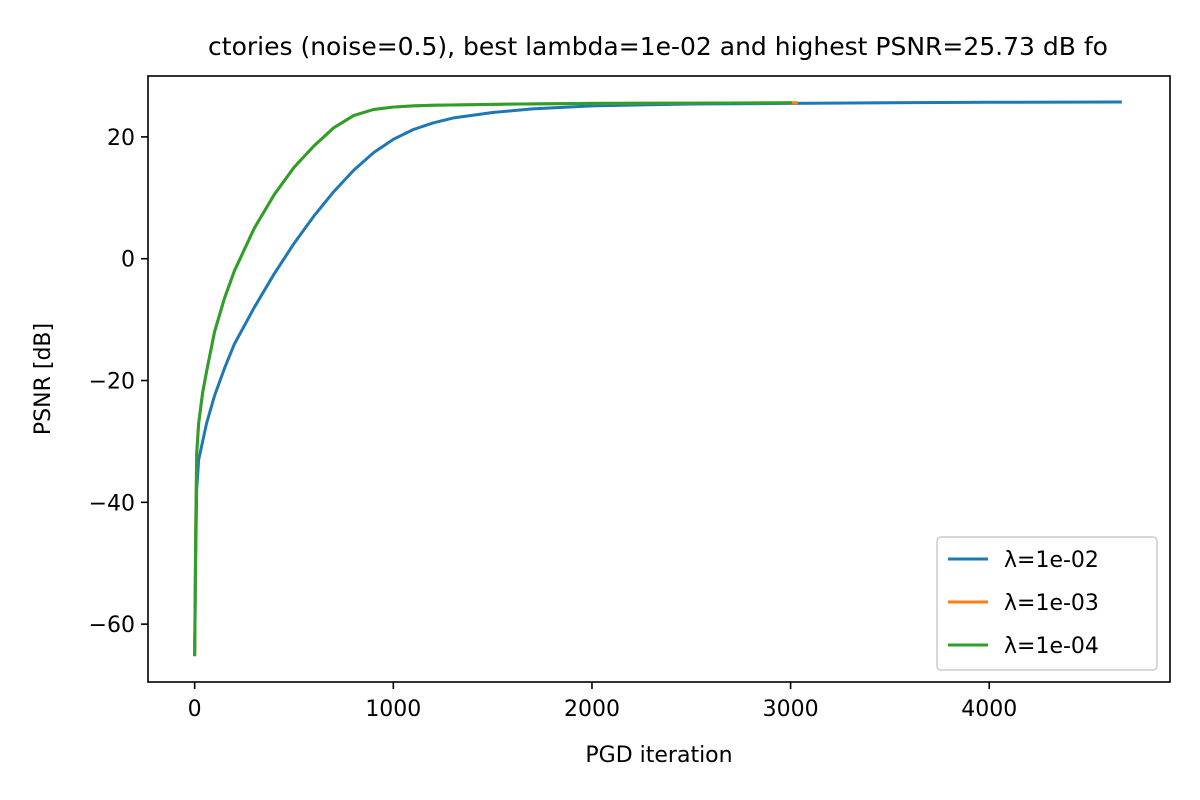  What do you see at coordinates (195, 709) in the screenshot?
I see `x-tick-label: 0` at bounding box center [195, 709].